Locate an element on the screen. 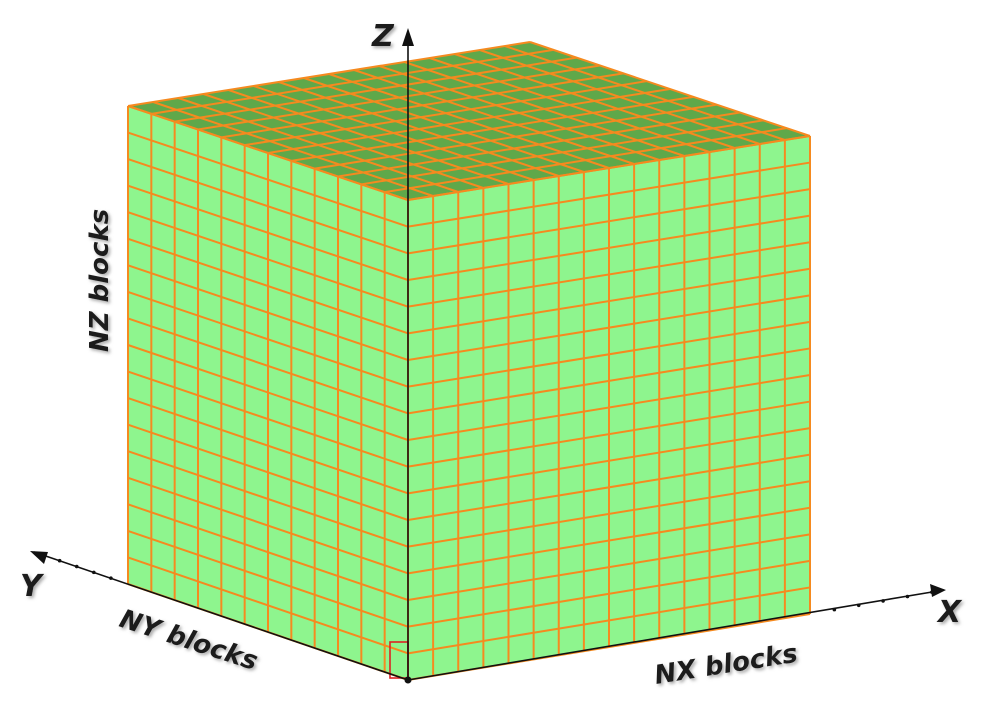 The width and height of the screenshot is (994, 716). z-axis-label: Z is located at coordinates (383, 36).